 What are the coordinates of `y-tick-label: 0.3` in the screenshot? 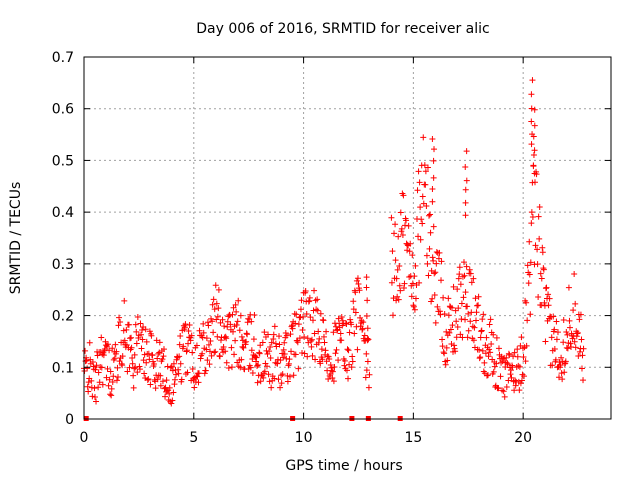 It's located at (63, 265).